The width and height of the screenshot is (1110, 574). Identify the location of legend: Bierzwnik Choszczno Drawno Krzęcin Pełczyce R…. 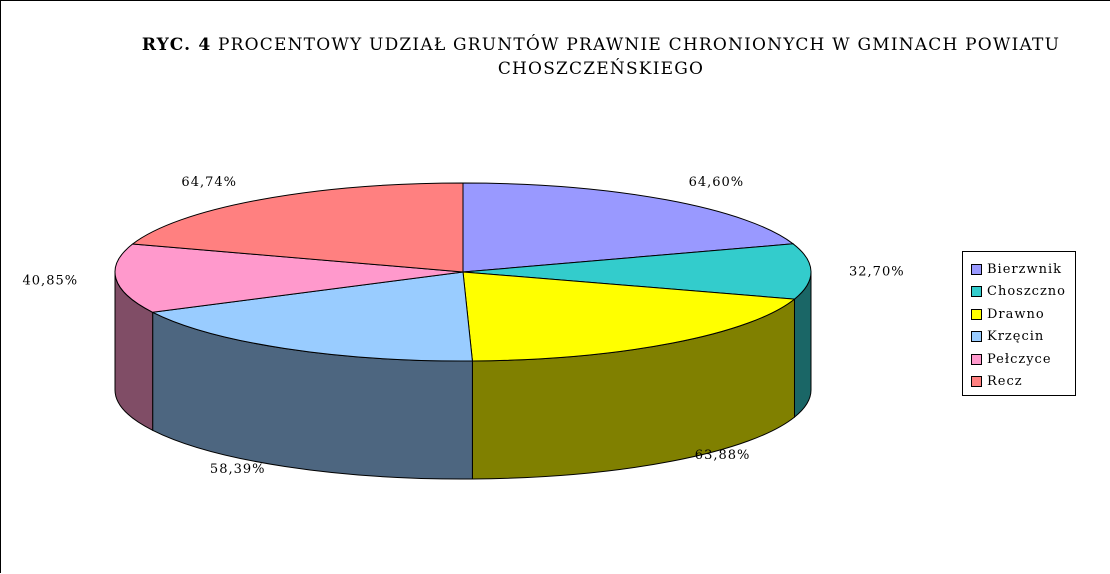
(1019, 323).